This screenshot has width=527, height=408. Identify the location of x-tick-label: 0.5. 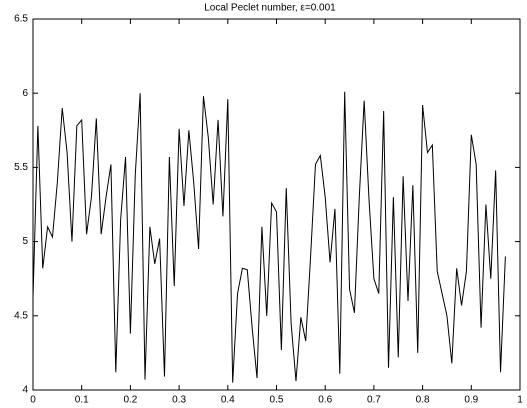
(277, 400).